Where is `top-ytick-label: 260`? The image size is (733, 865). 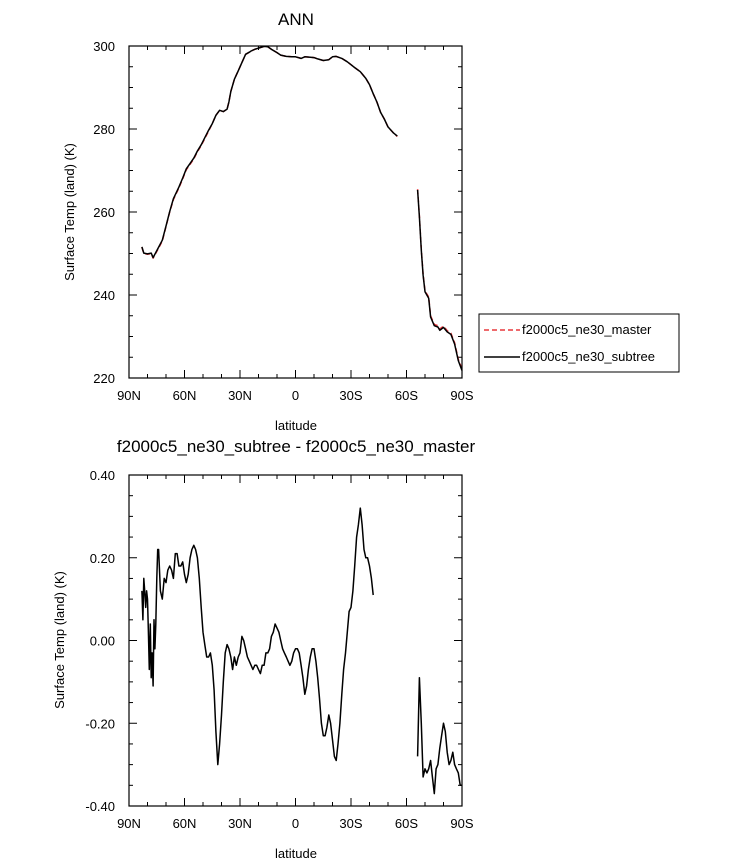 top-ytick-label: 260 is located at coordinates (104, 212).